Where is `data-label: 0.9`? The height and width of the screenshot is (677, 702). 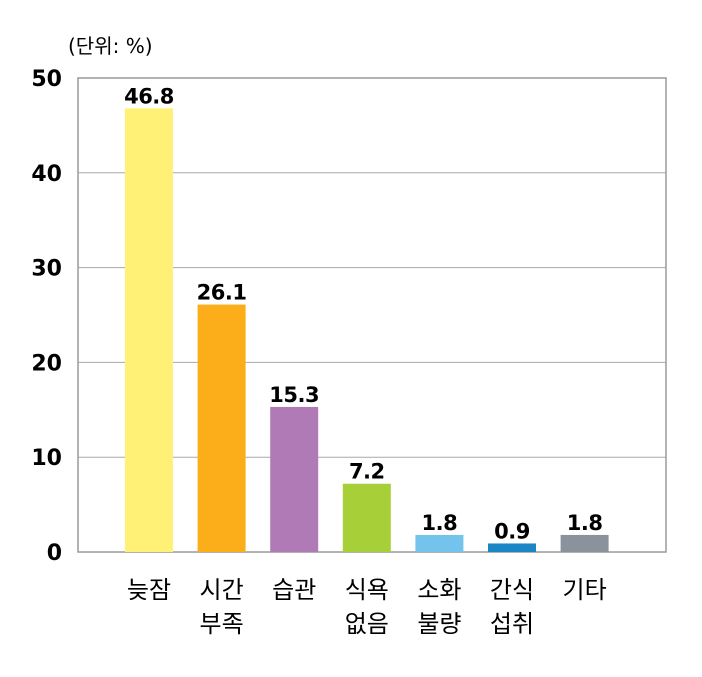 data-label: 0.9 is located at coordinates (512, 531).